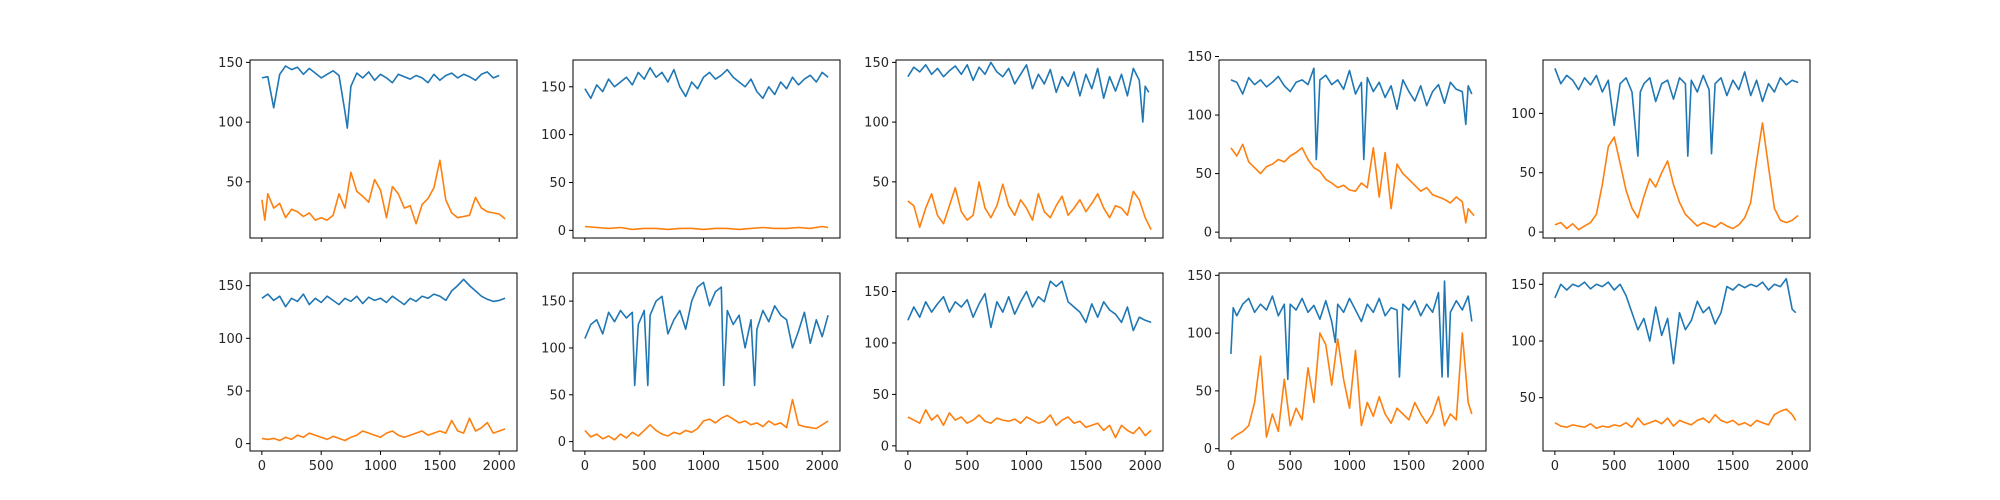 The image size is (2000, 500). I want to click on subplot-1: 50 100 150, so click(368, 149).